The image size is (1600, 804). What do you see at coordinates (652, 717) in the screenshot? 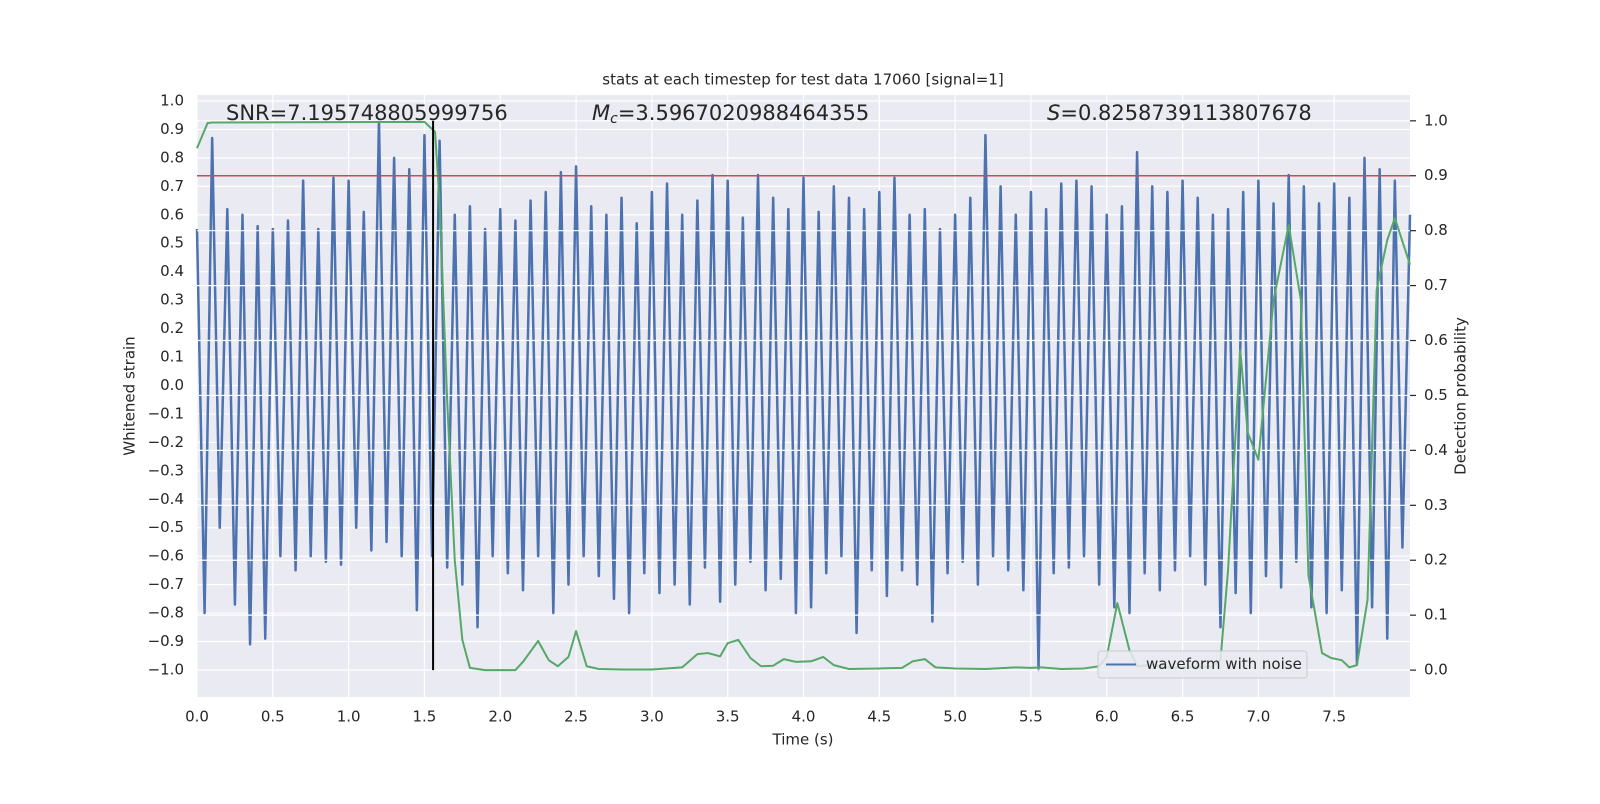
I see `x-tick-label: 3.0` at bounding box center [652, 717].